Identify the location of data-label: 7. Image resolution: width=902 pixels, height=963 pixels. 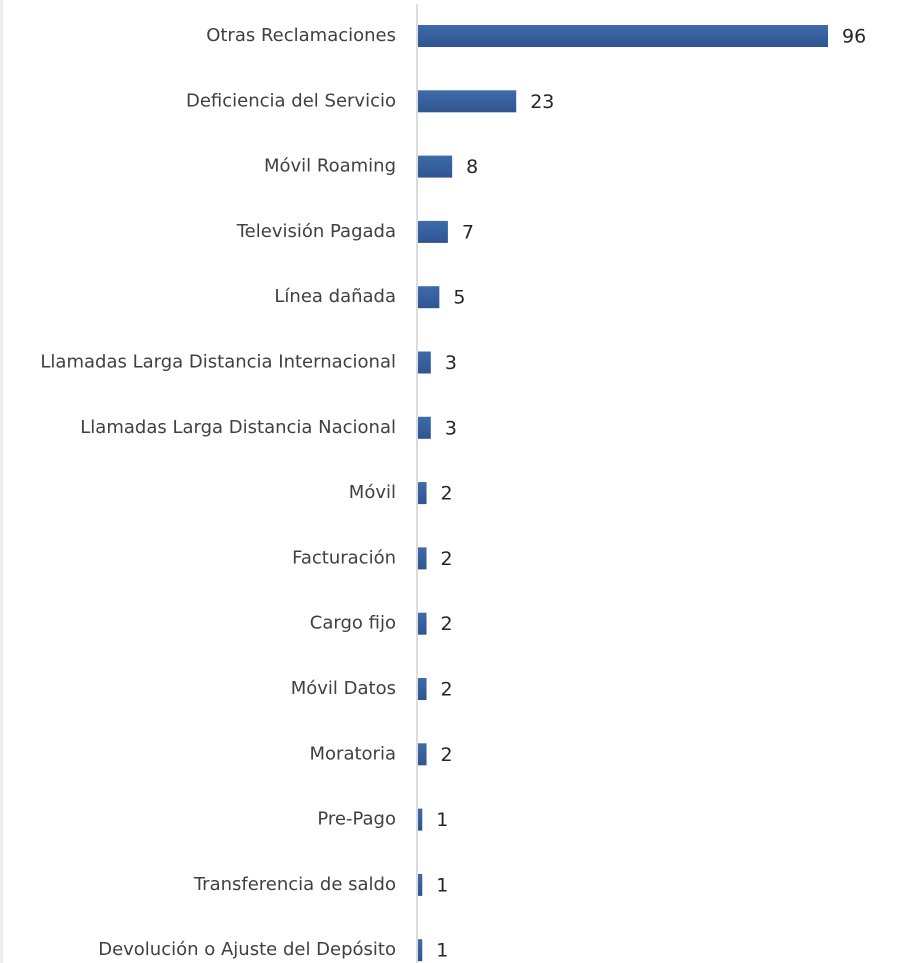
(468, 232).